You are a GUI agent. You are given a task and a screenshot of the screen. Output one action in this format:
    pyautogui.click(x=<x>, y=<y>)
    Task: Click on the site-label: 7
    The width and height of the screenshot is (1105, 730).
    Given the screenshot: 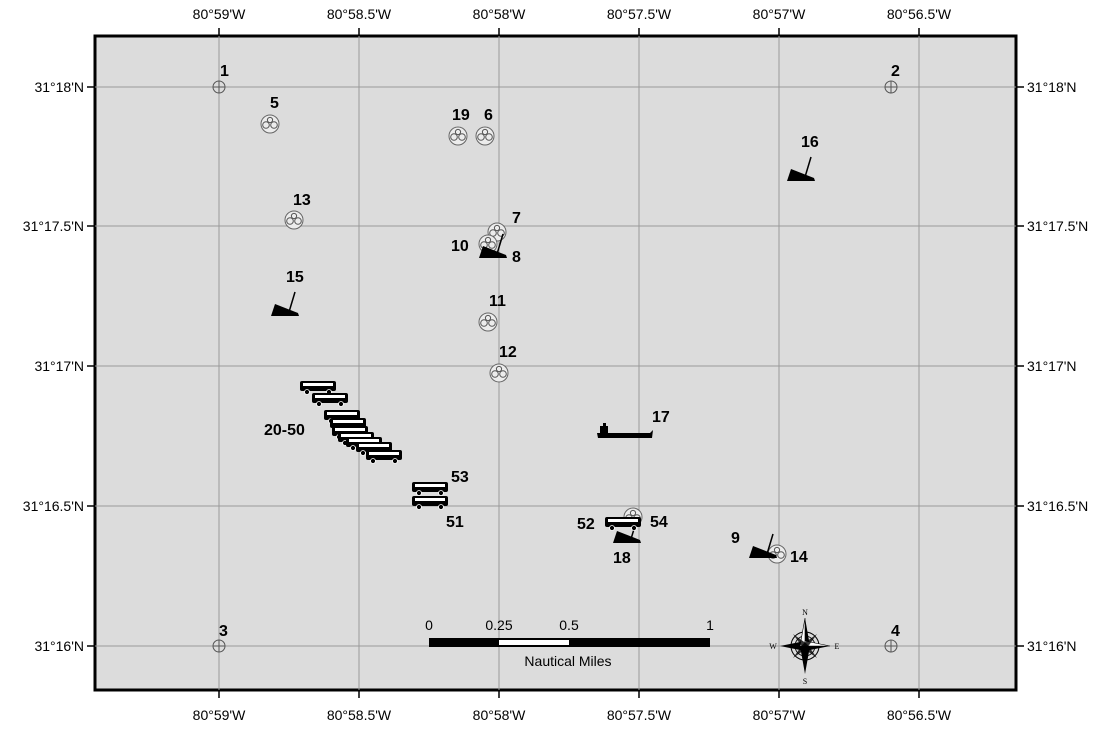 What is the action you would take?
    pyautogui.click(x=516, y=218)
    